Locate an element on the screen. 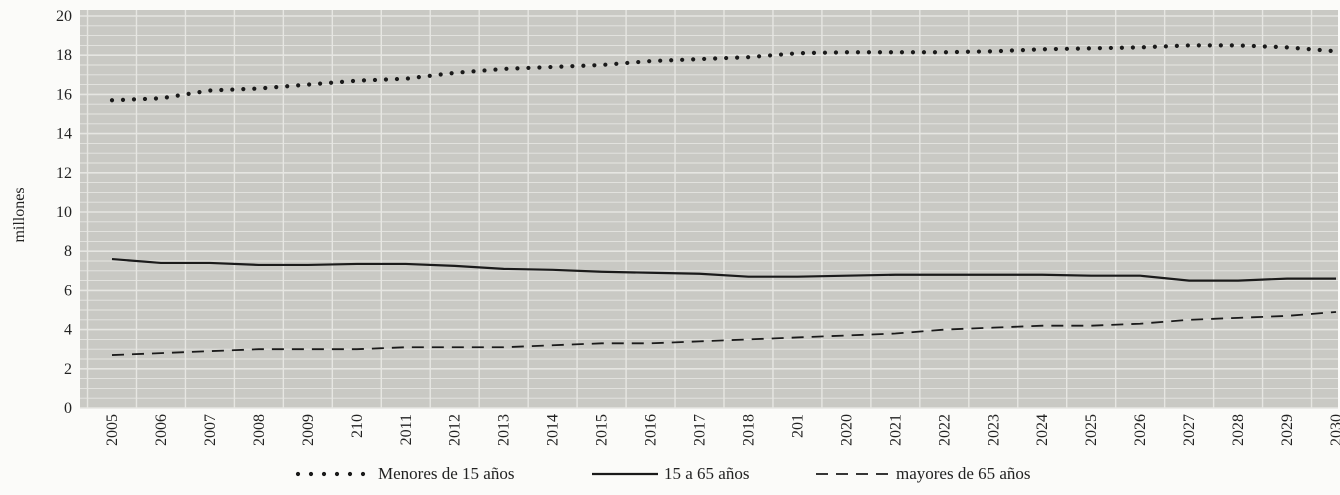 This screenshot has height=495, width=1340. y-axis-ticks: 0 2 4 6 8 10 12 14 16 18 20 is located at coordinates (64, 212).